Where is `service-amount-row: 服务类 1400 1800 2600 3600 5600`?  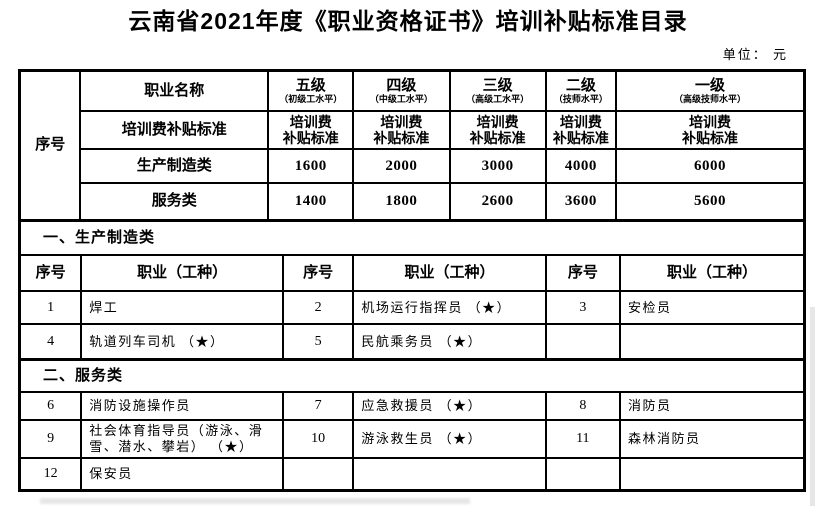
service-amount-row: 服务类 1400 1800 2600 3600 5600 is located at coordinates (412, 201).